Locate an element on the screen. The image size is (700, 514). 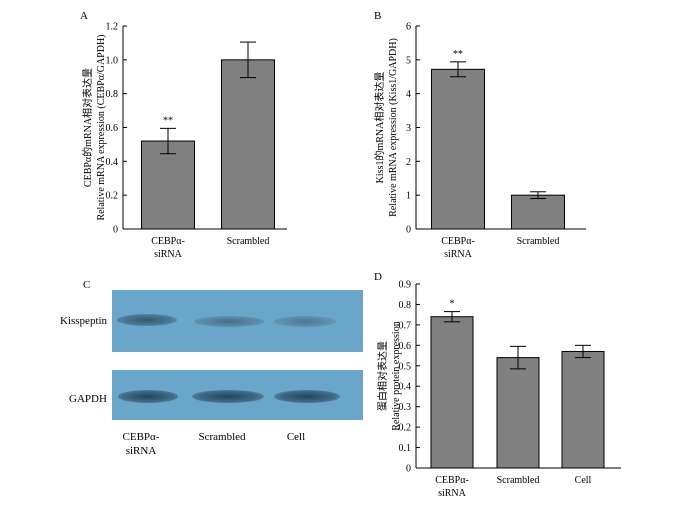
panel-letter-c: C is located at coordinates (87, 285).